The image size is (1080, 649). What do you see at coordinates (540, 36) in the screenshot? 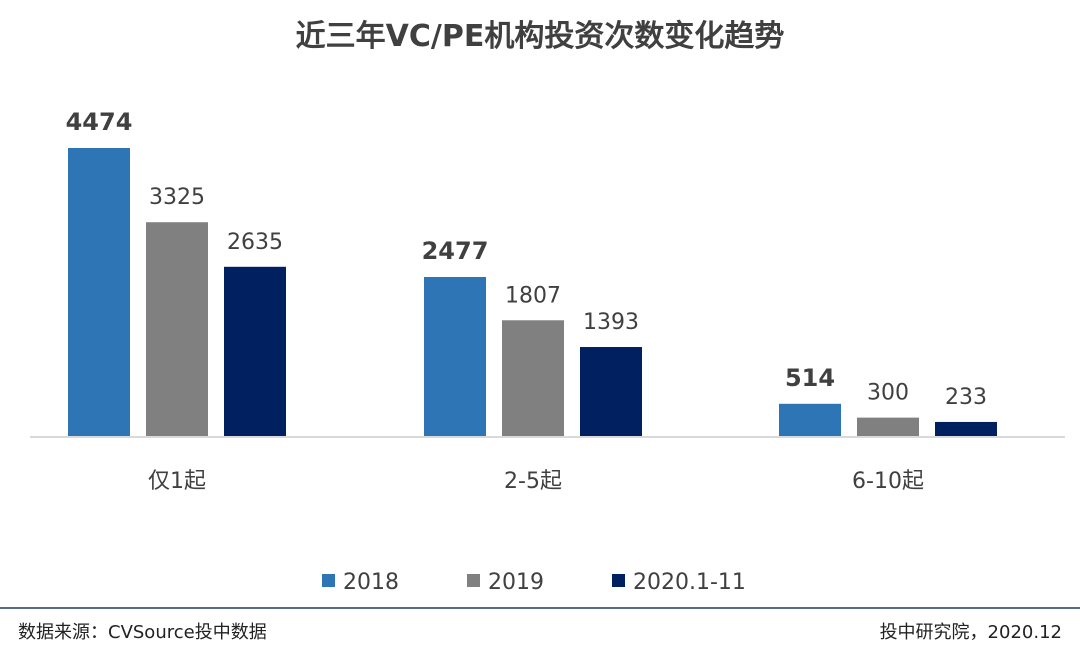
I see `chart-title: 近三年VC/PE机构投资次数变化趋势` at bounding box center [540, 36].